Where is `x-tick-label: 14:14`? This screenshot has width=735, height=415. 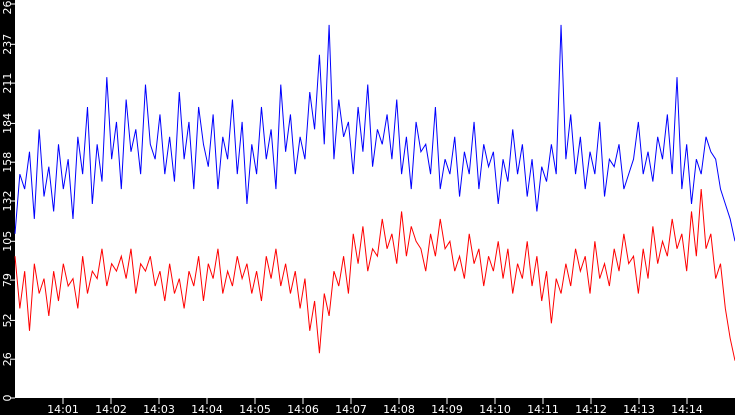
x-tick-label: 14:14 is located at coordinates (687, 409).